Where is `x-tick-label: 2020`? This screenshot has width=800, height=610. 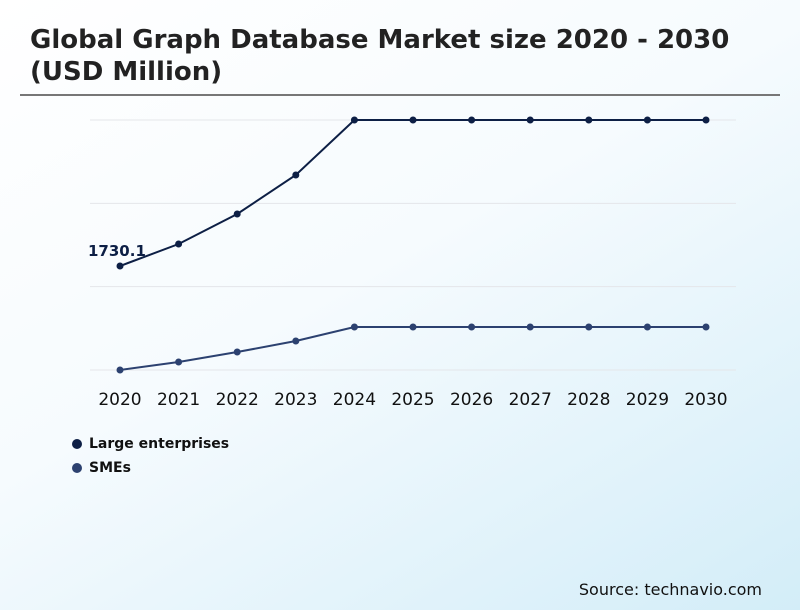 x-tick-label: 2020 is located at coordinates (119, 400).